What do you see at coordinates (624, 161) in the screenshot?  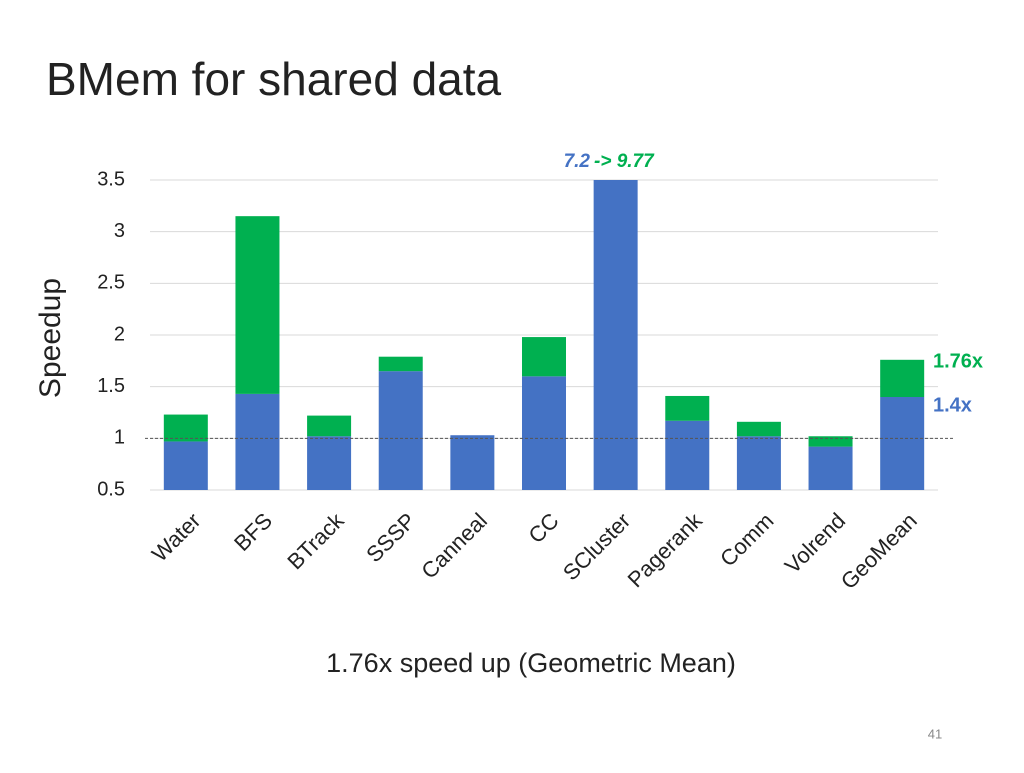 I see `annotation: -> 9.77` at bounding box center [624, 161].